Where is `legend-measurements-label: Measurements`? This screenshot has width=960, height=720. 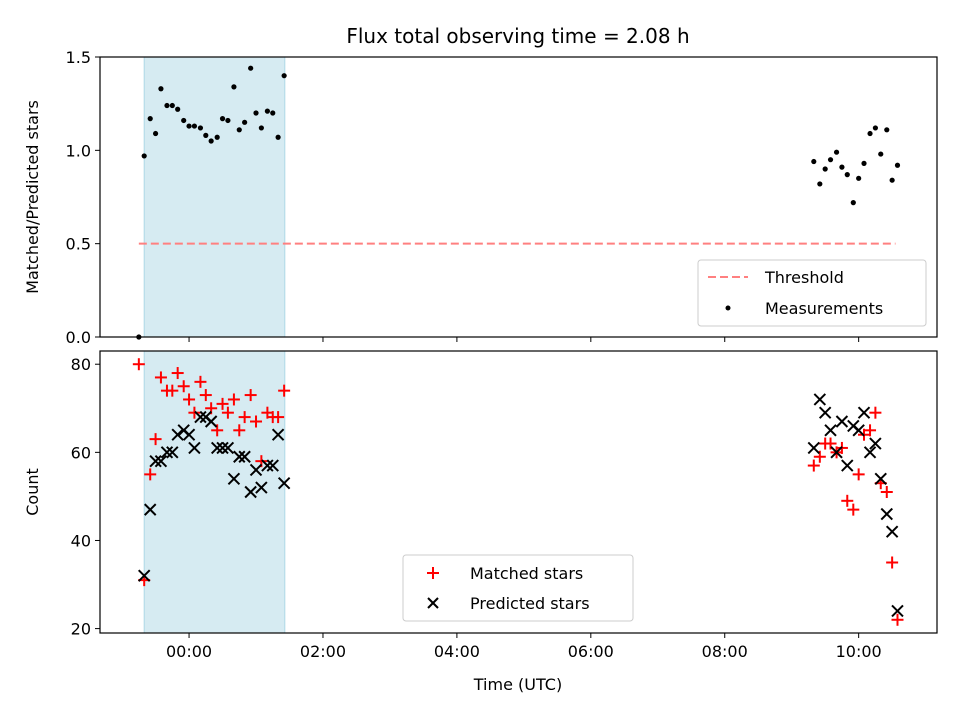
legend-measurements-label: Measurements is located at coordinates (824, 308).